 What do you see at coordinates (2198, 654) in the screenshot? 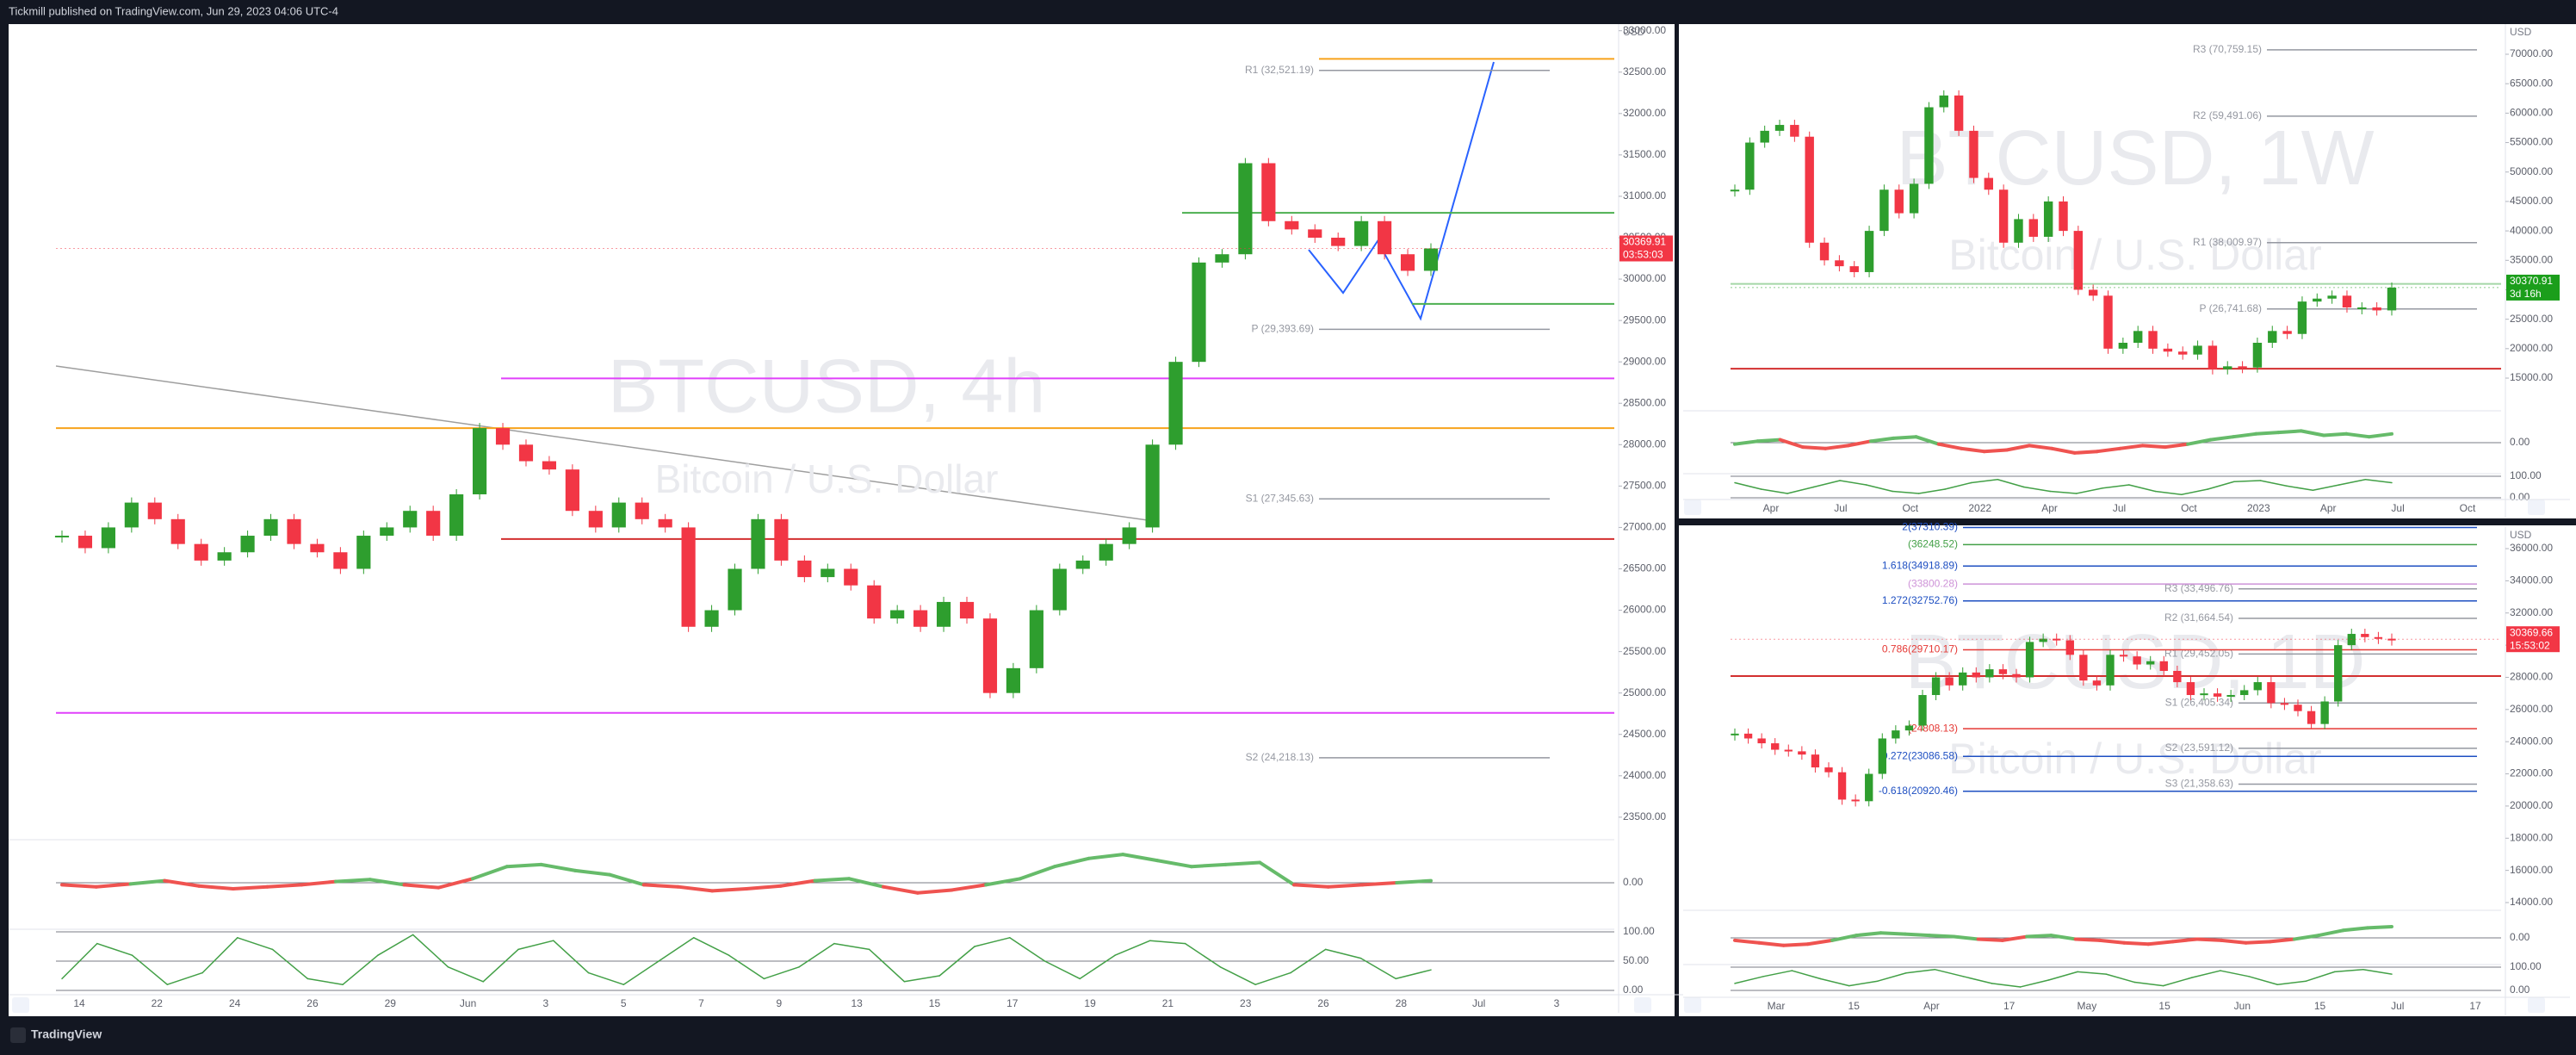
I see `level-label: R1 (29,452.05)` at bounding box center [2198, 654].